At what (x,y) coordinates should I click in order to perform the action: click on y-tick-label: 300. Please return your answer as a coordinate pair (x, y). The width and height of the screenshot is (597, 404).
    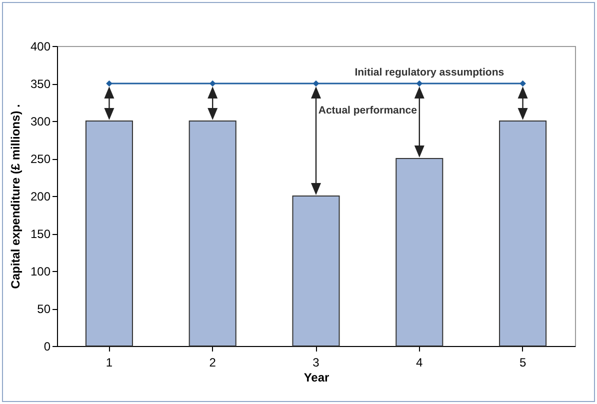
    Looking at the image, I should click on (40, 121).